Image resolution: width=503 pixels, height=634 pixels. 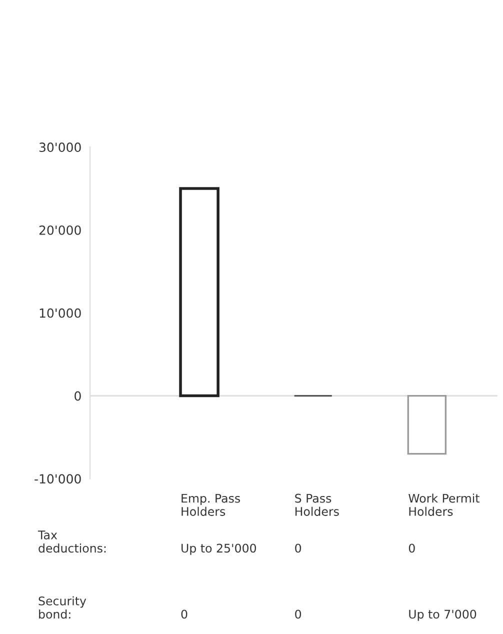 I want to click on text: Tax deductions:, so click(x=72, y=541).